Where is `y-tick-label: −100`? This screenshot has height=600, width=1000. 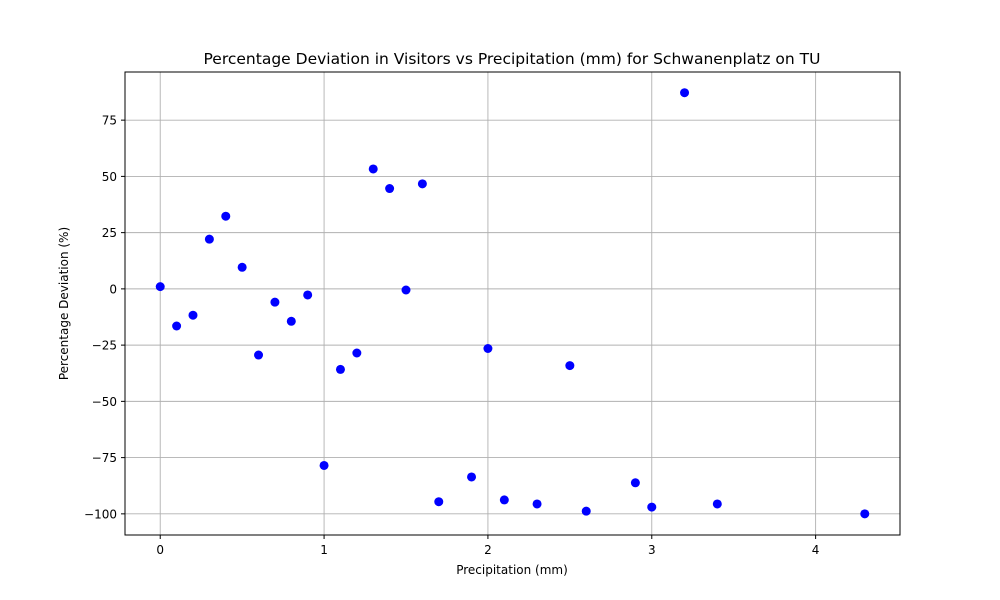
y-tick-label: −100 is located at coordinates (100, 514).